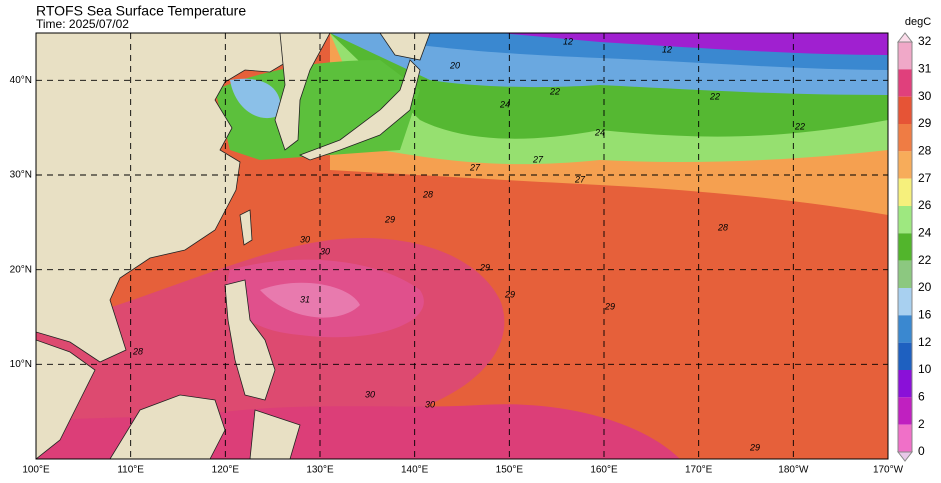  Describe the element at coordinates (925, 342) in the screenshot. I see `colorbar-label: 12` at that location.